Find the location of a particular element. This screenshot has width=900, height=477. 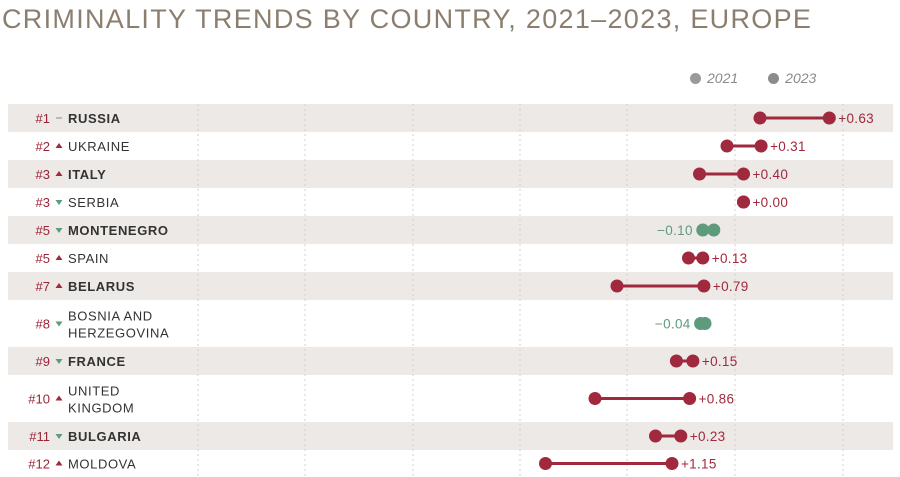

table-row: #5 MONTENEGRO −0.10 is located at coordinates (378, 230).